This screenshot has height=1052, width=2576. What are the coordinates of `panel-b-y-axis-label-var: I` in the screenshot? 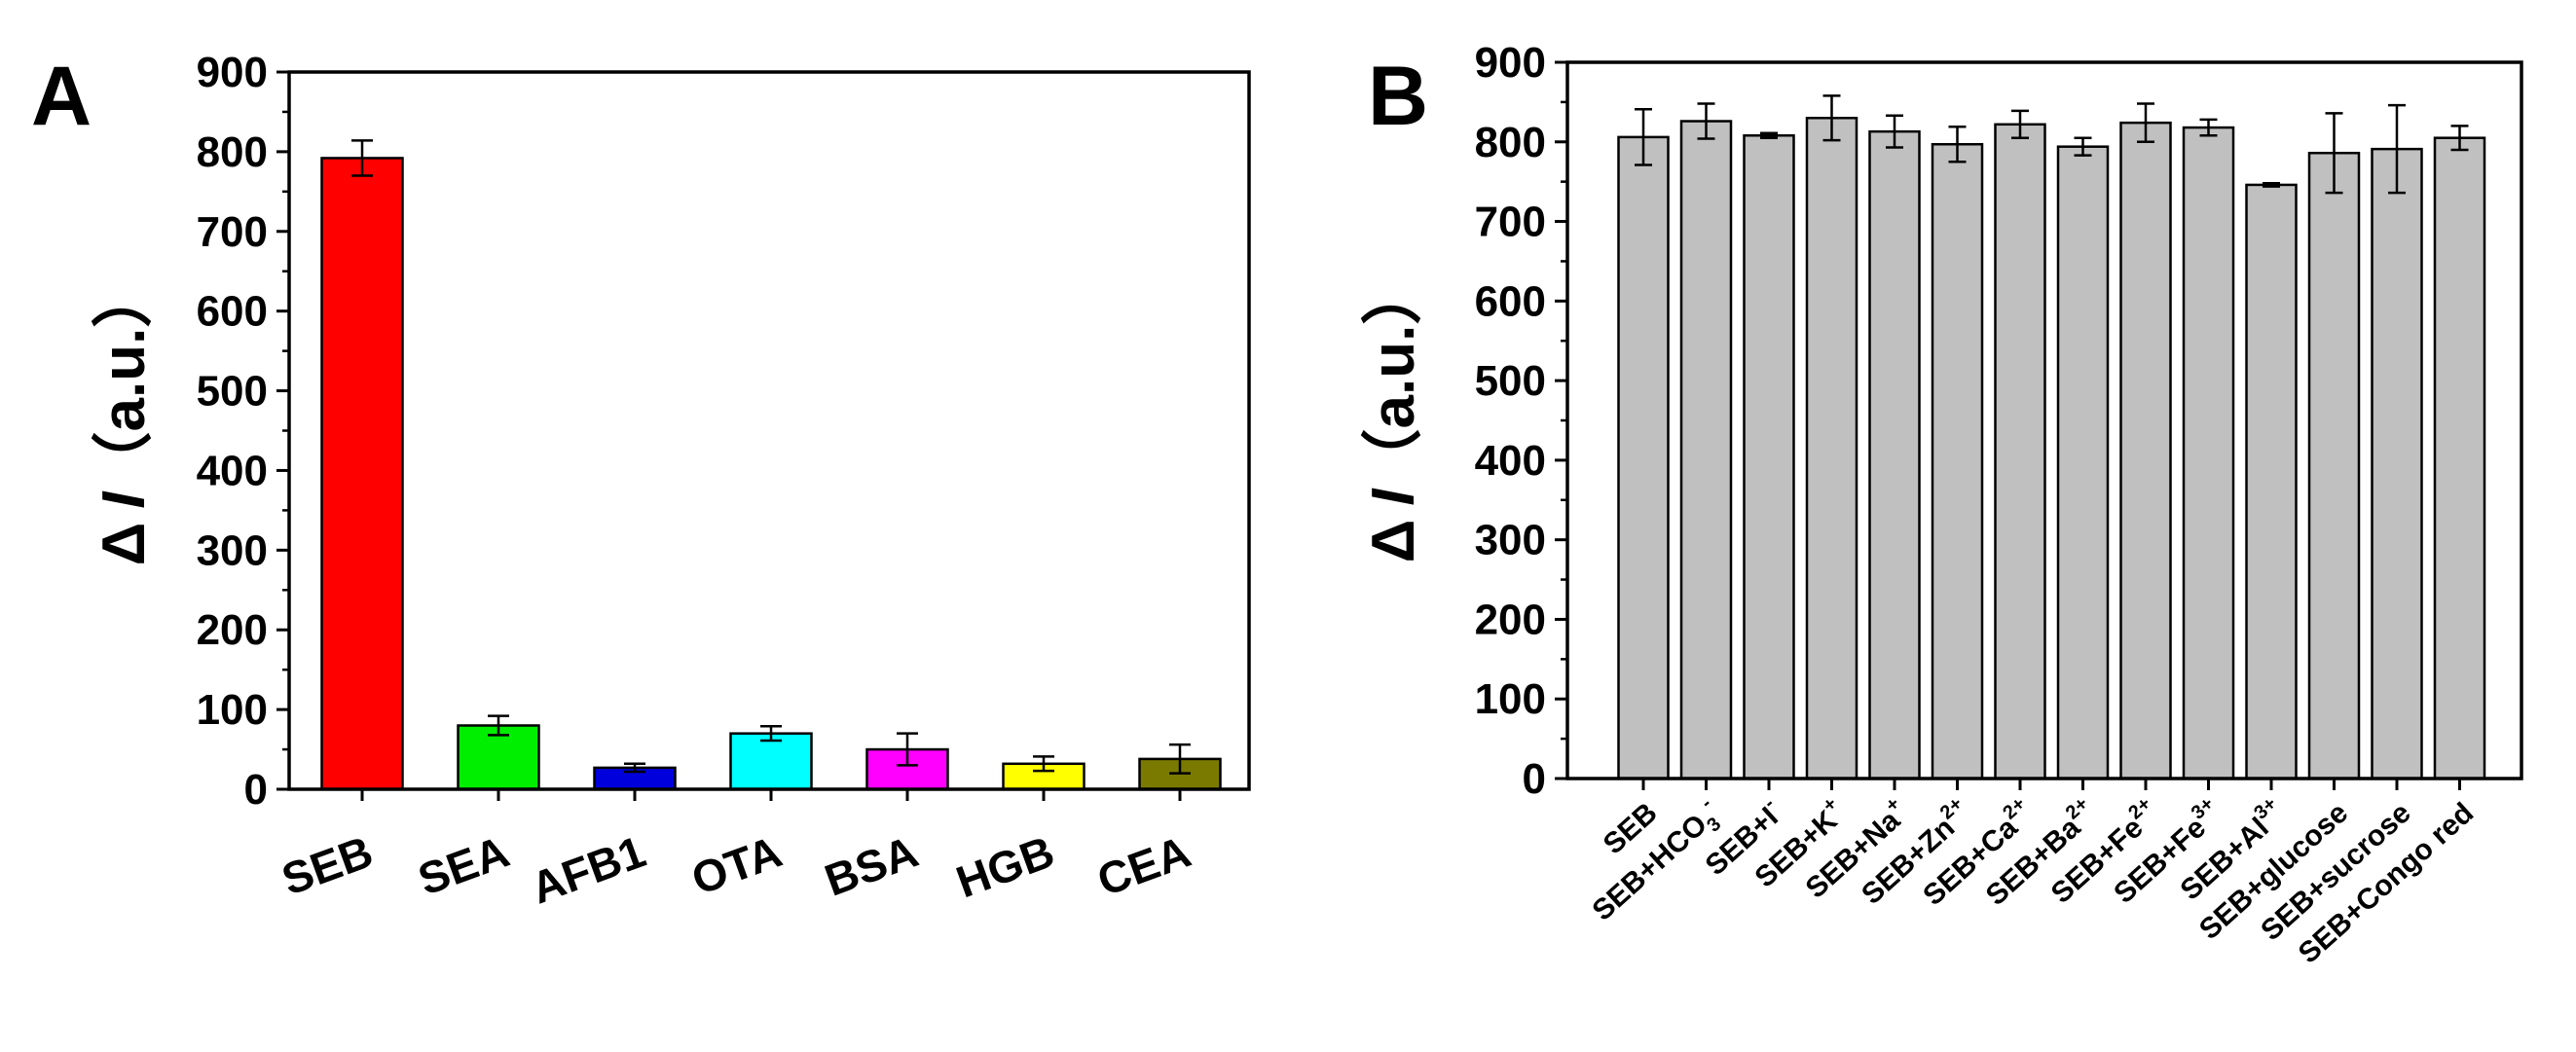 It's located at (1393, 497).